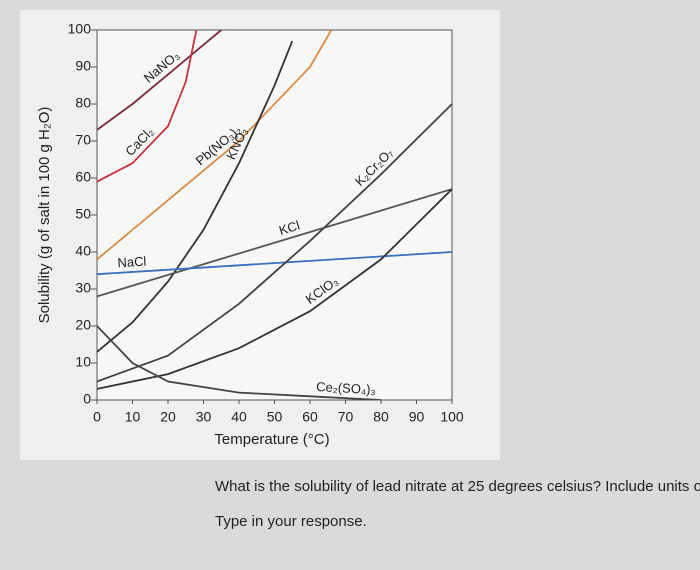 The height and width of the screenshot is (570, 700). I want to click on y-tick-label: 40, so click(83, 251).